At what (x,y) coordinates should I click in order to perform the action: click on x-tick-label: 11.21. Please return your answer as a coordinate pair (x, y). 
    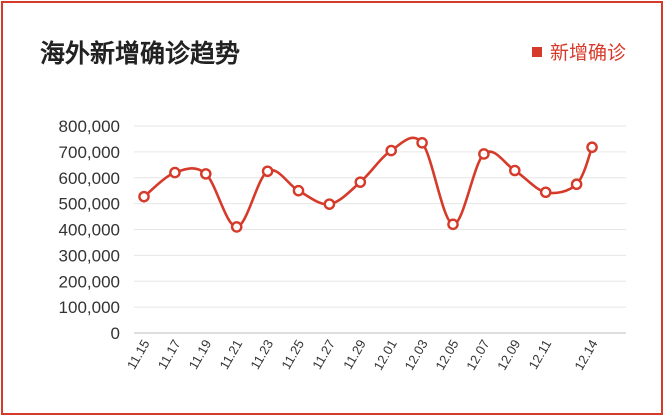
    Looking at the image, I should click on (231, 354).